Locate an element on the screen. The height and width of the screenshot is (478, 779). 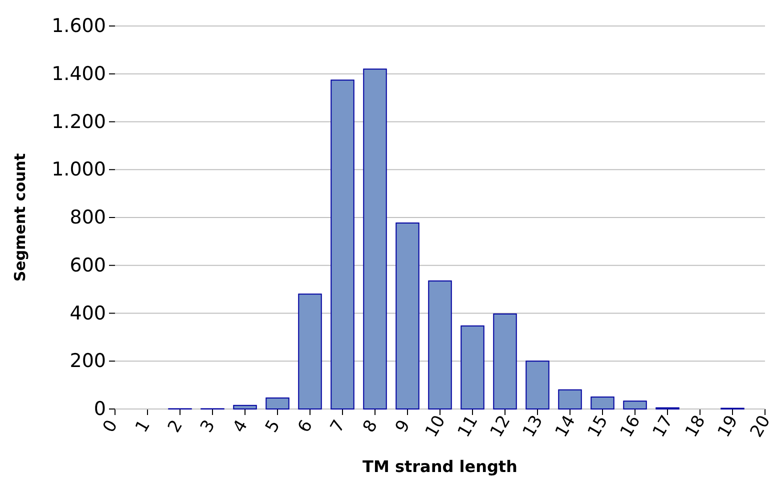
y-tick-label: 1.400 is located at coordinates (79, 73).